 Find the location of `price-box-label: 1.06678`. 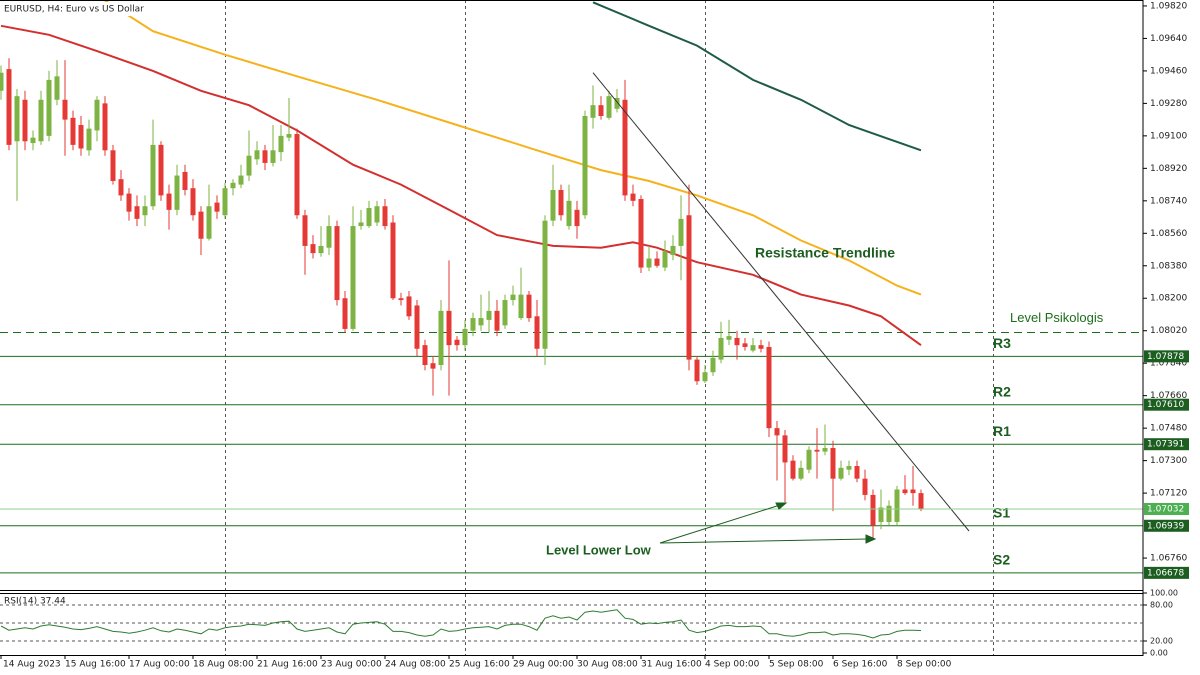

price-box-label: 1.06678 is located at coordinates (1165, 573).